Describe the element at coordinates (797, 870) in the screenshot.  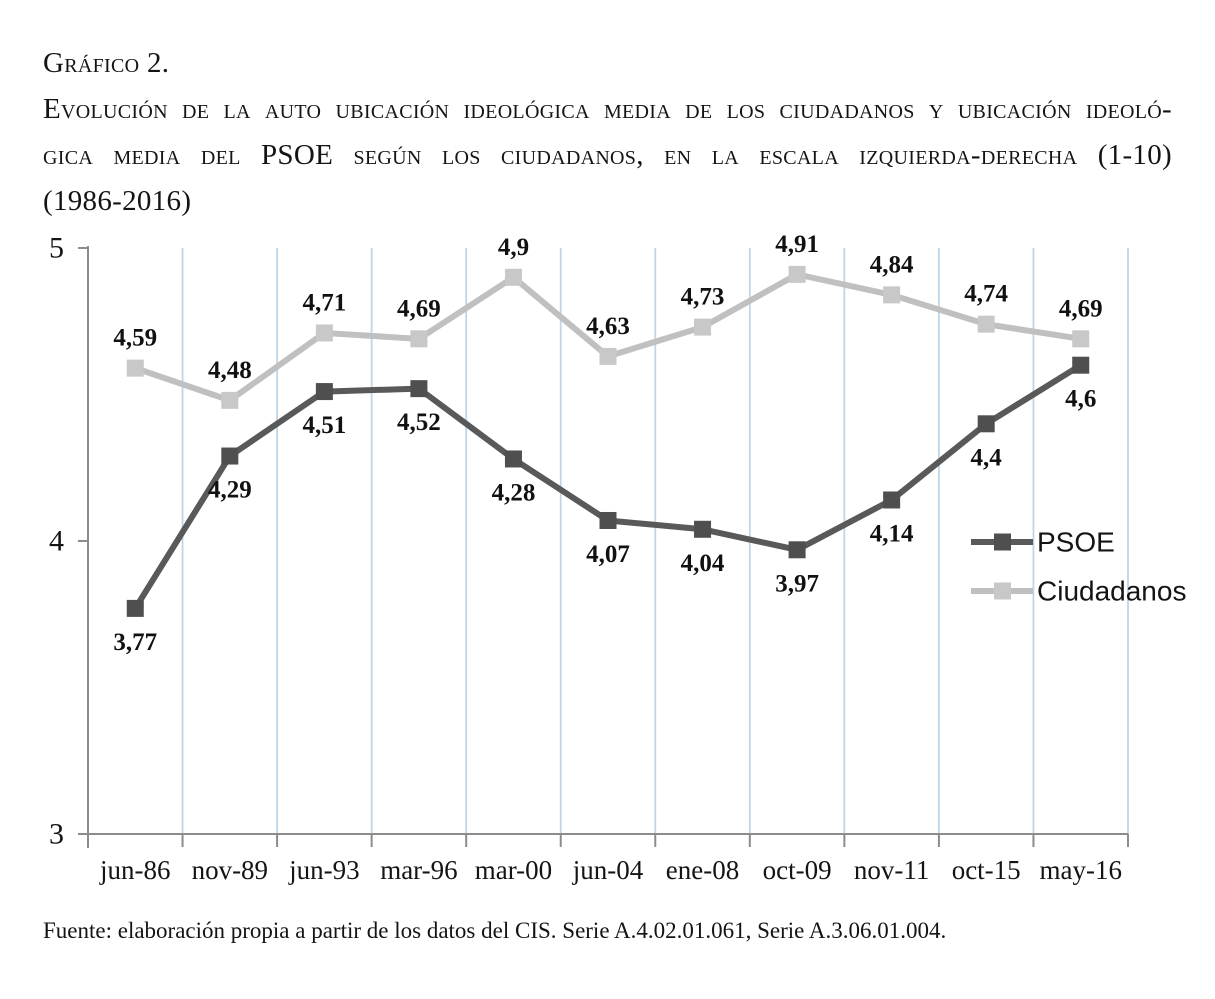
I see `x-tick-label: oct-09` at that location.